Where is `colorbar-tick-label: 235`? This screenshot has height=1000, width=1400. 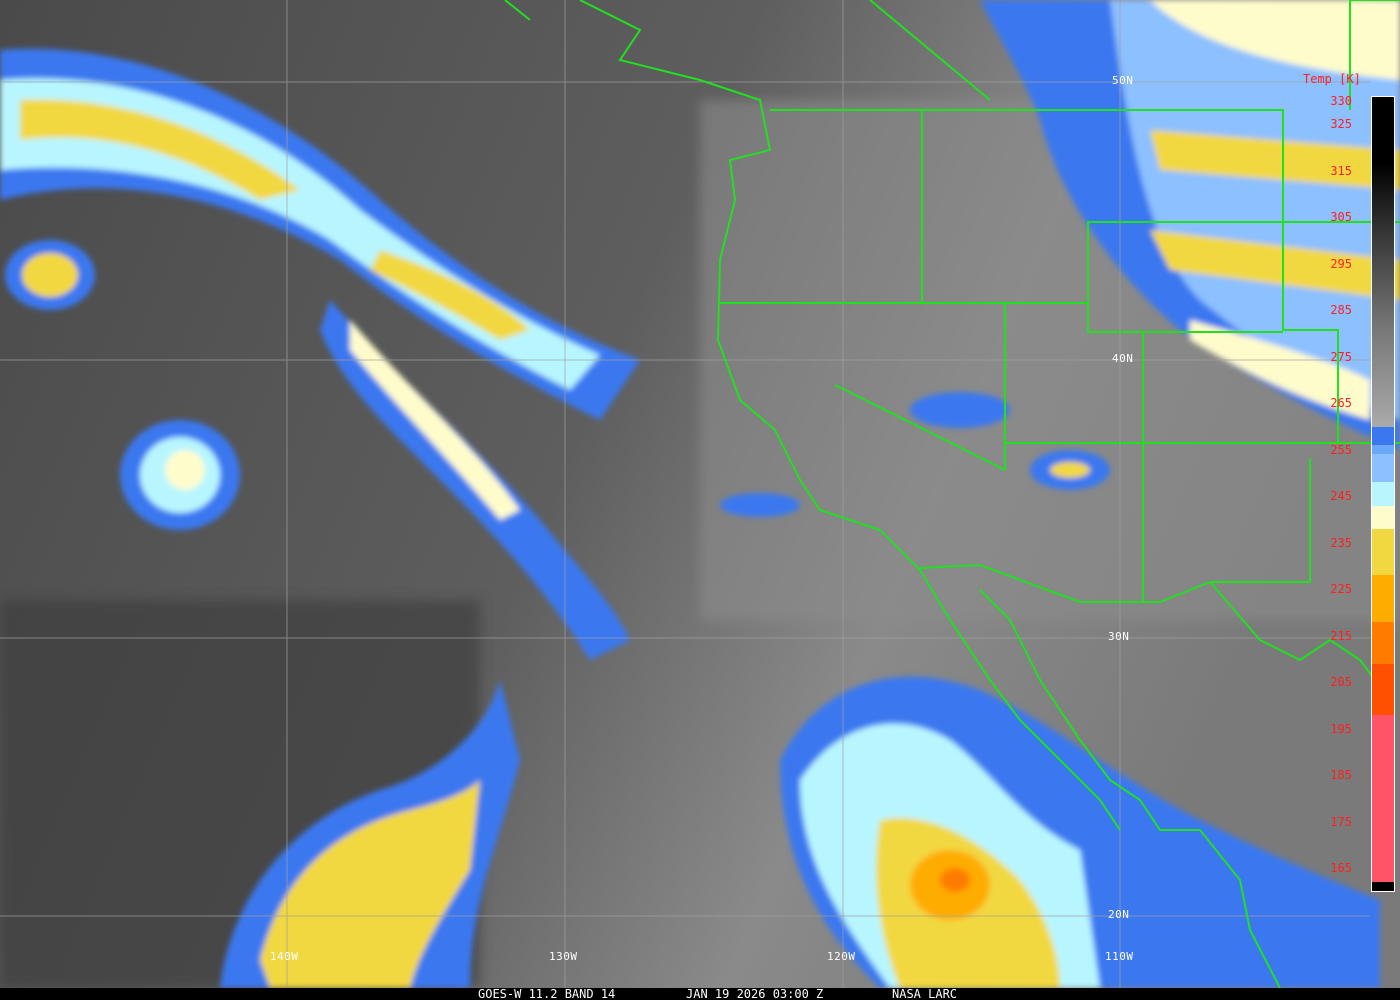 colorbar-tick-label: 235 is located at coordinates (1341, 542).